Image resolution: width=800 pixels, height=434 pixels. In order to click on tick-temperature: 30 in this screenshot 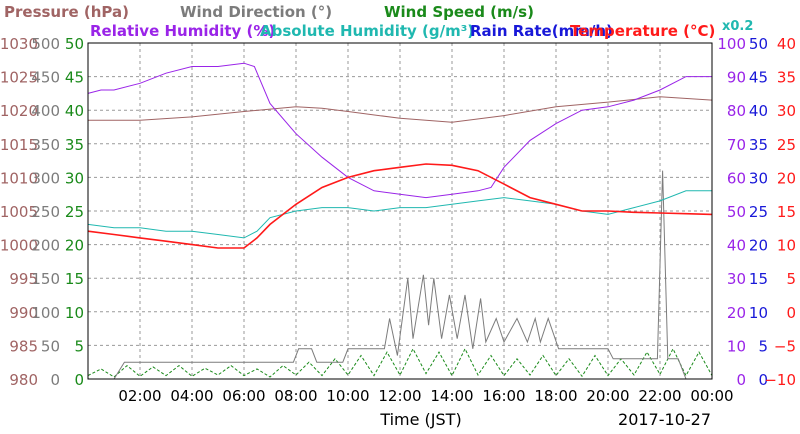, I will do `click(786, 111)`.